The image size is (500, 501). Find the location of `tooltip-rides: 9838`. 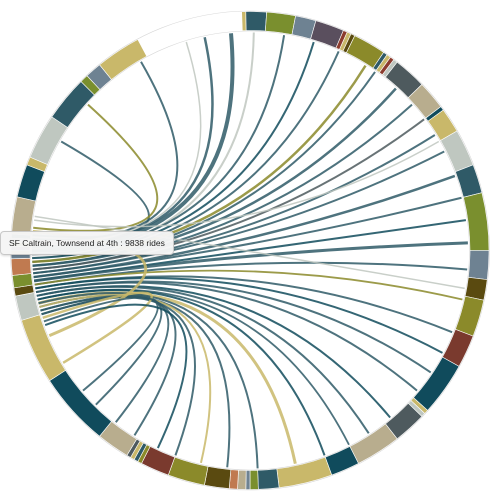

tooltip-rides: 9838 is located at coordinates (135, 243).